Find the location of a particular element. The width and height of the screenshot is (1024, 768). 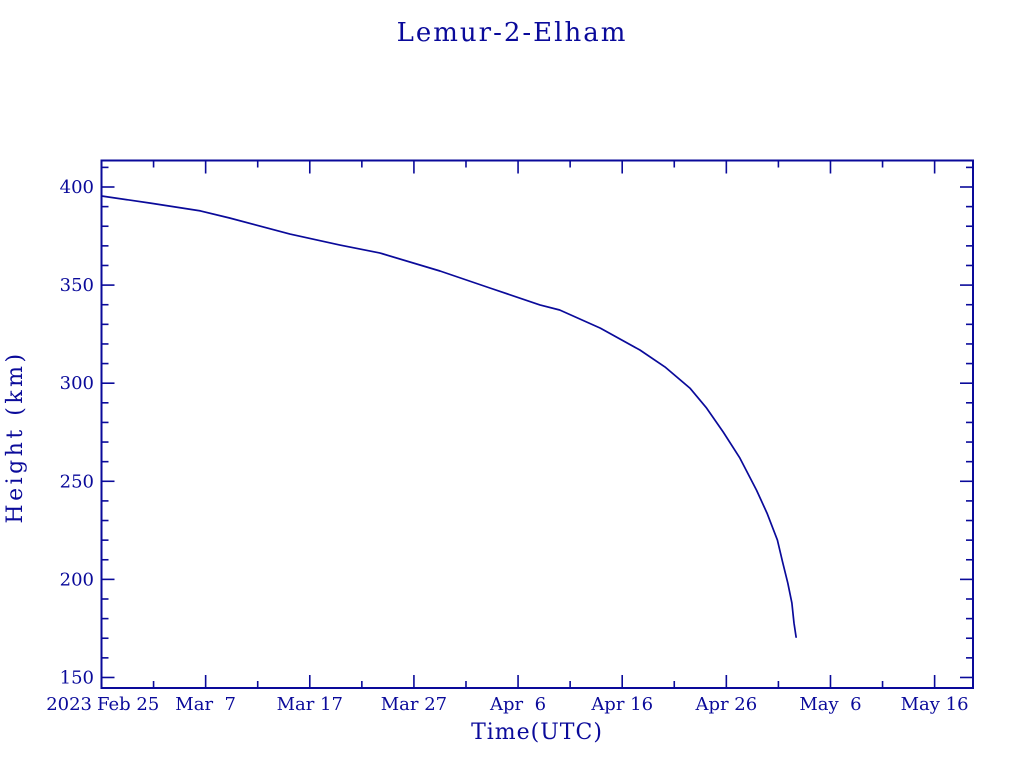

y-tick-label: 400 is located at coordinates (77, 187).